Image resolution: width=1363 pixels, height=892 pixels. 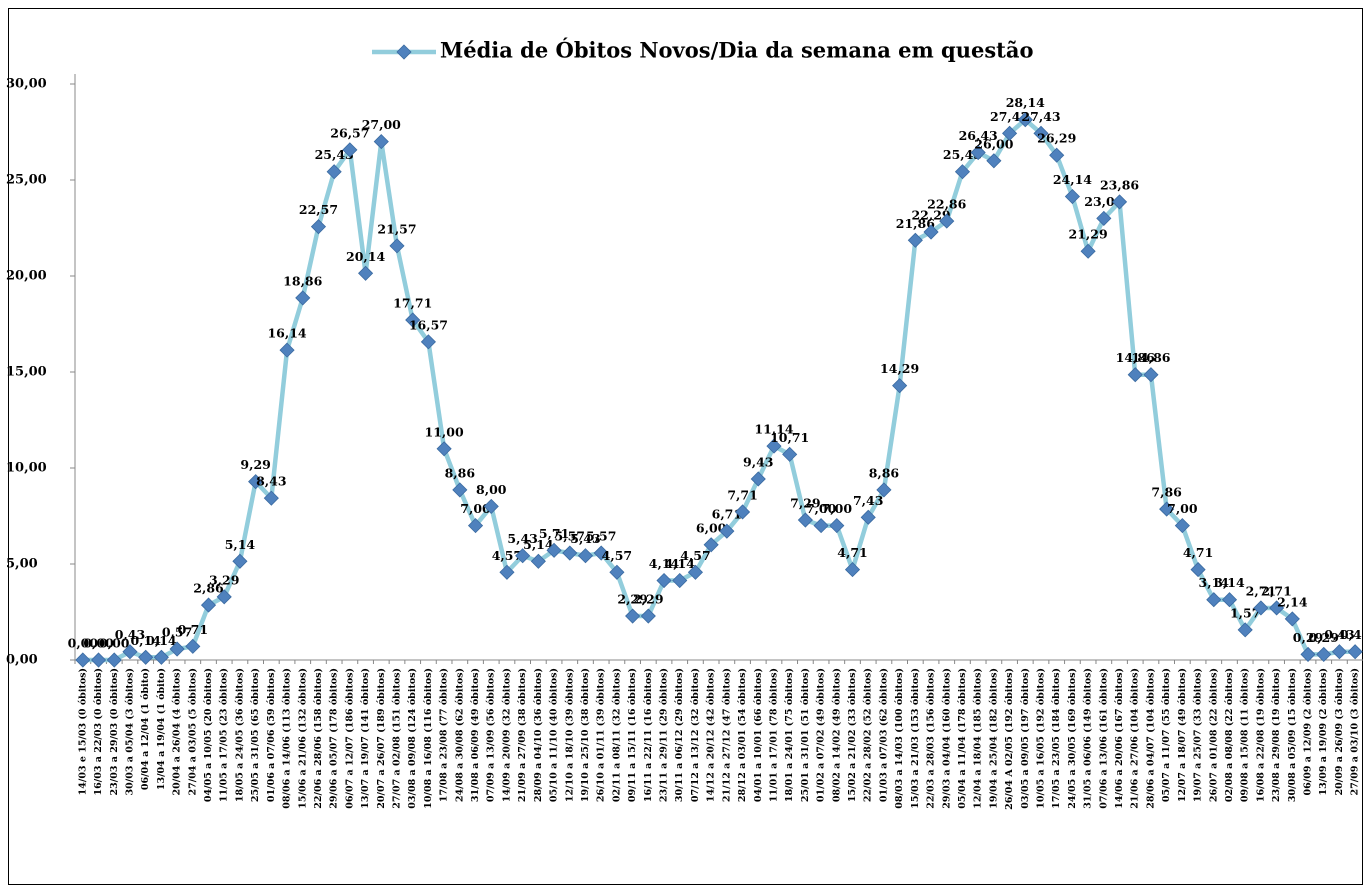 I want to click on data-label: 5,14, so click(x=240, y=544).